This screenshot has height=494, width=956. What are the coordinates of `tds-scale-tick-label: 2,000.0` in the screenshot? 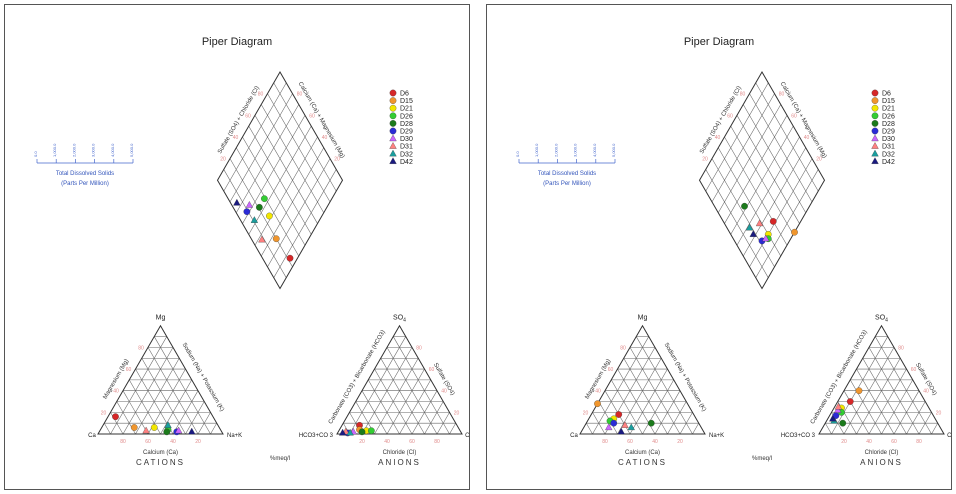 It's located at (73, 150).